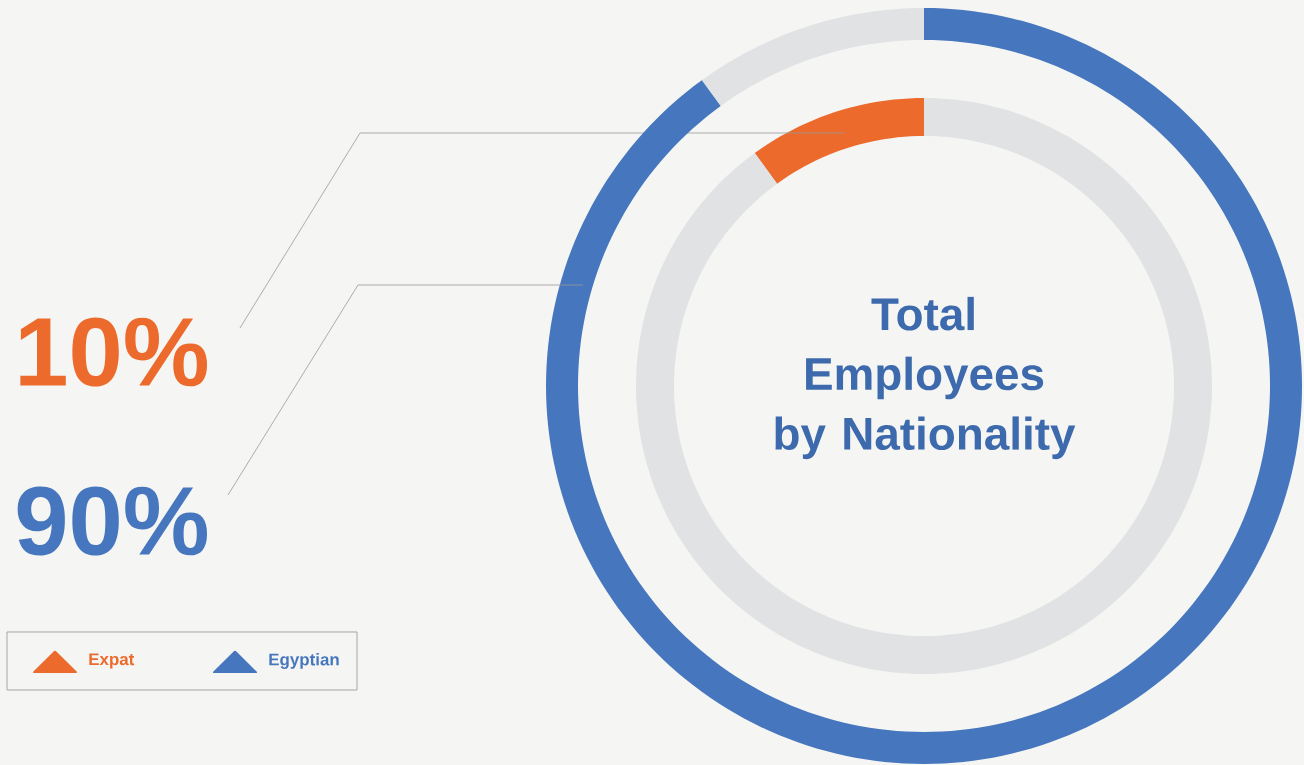  I want to click on data-label: 90%, so click(112, 521).